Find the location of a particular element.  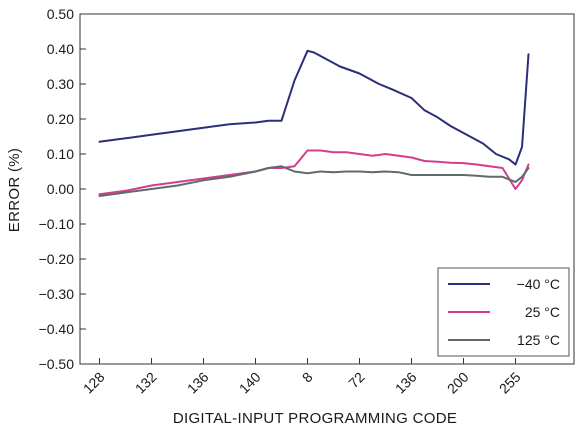

x-tick-label: 128 is located at coordinates (94, 383).